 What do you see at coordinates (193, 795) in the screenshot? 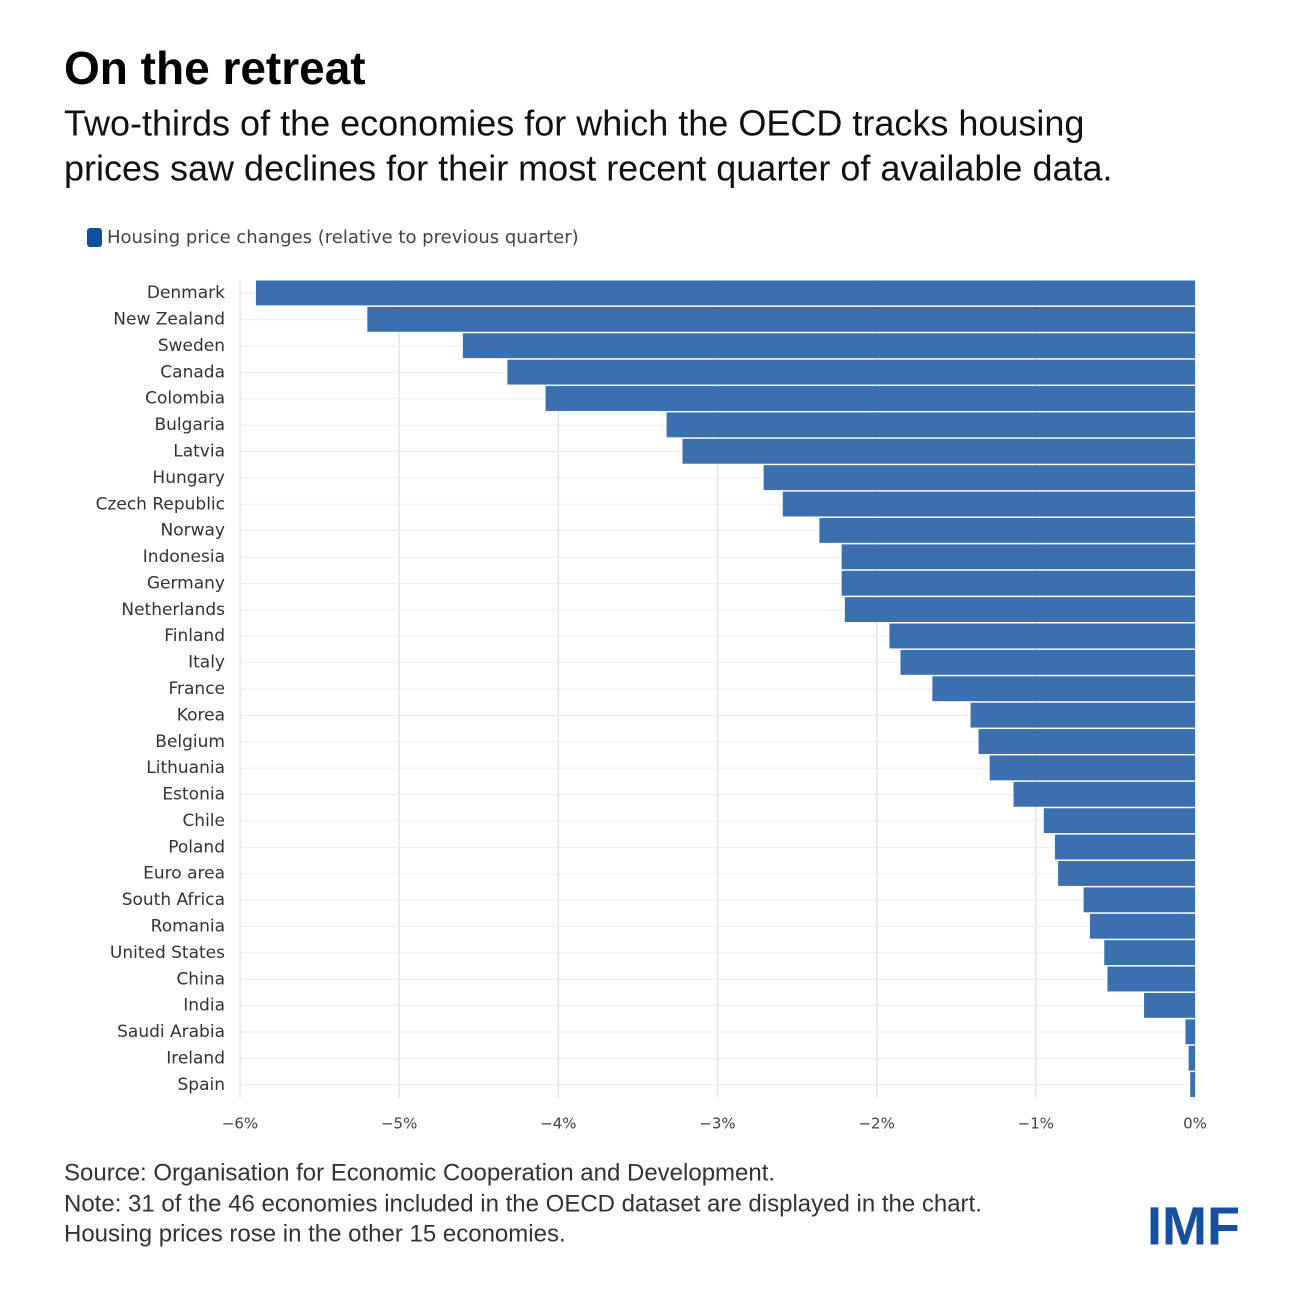
I see `y-tick-label: Estonia` at bounding box center [193, 795].